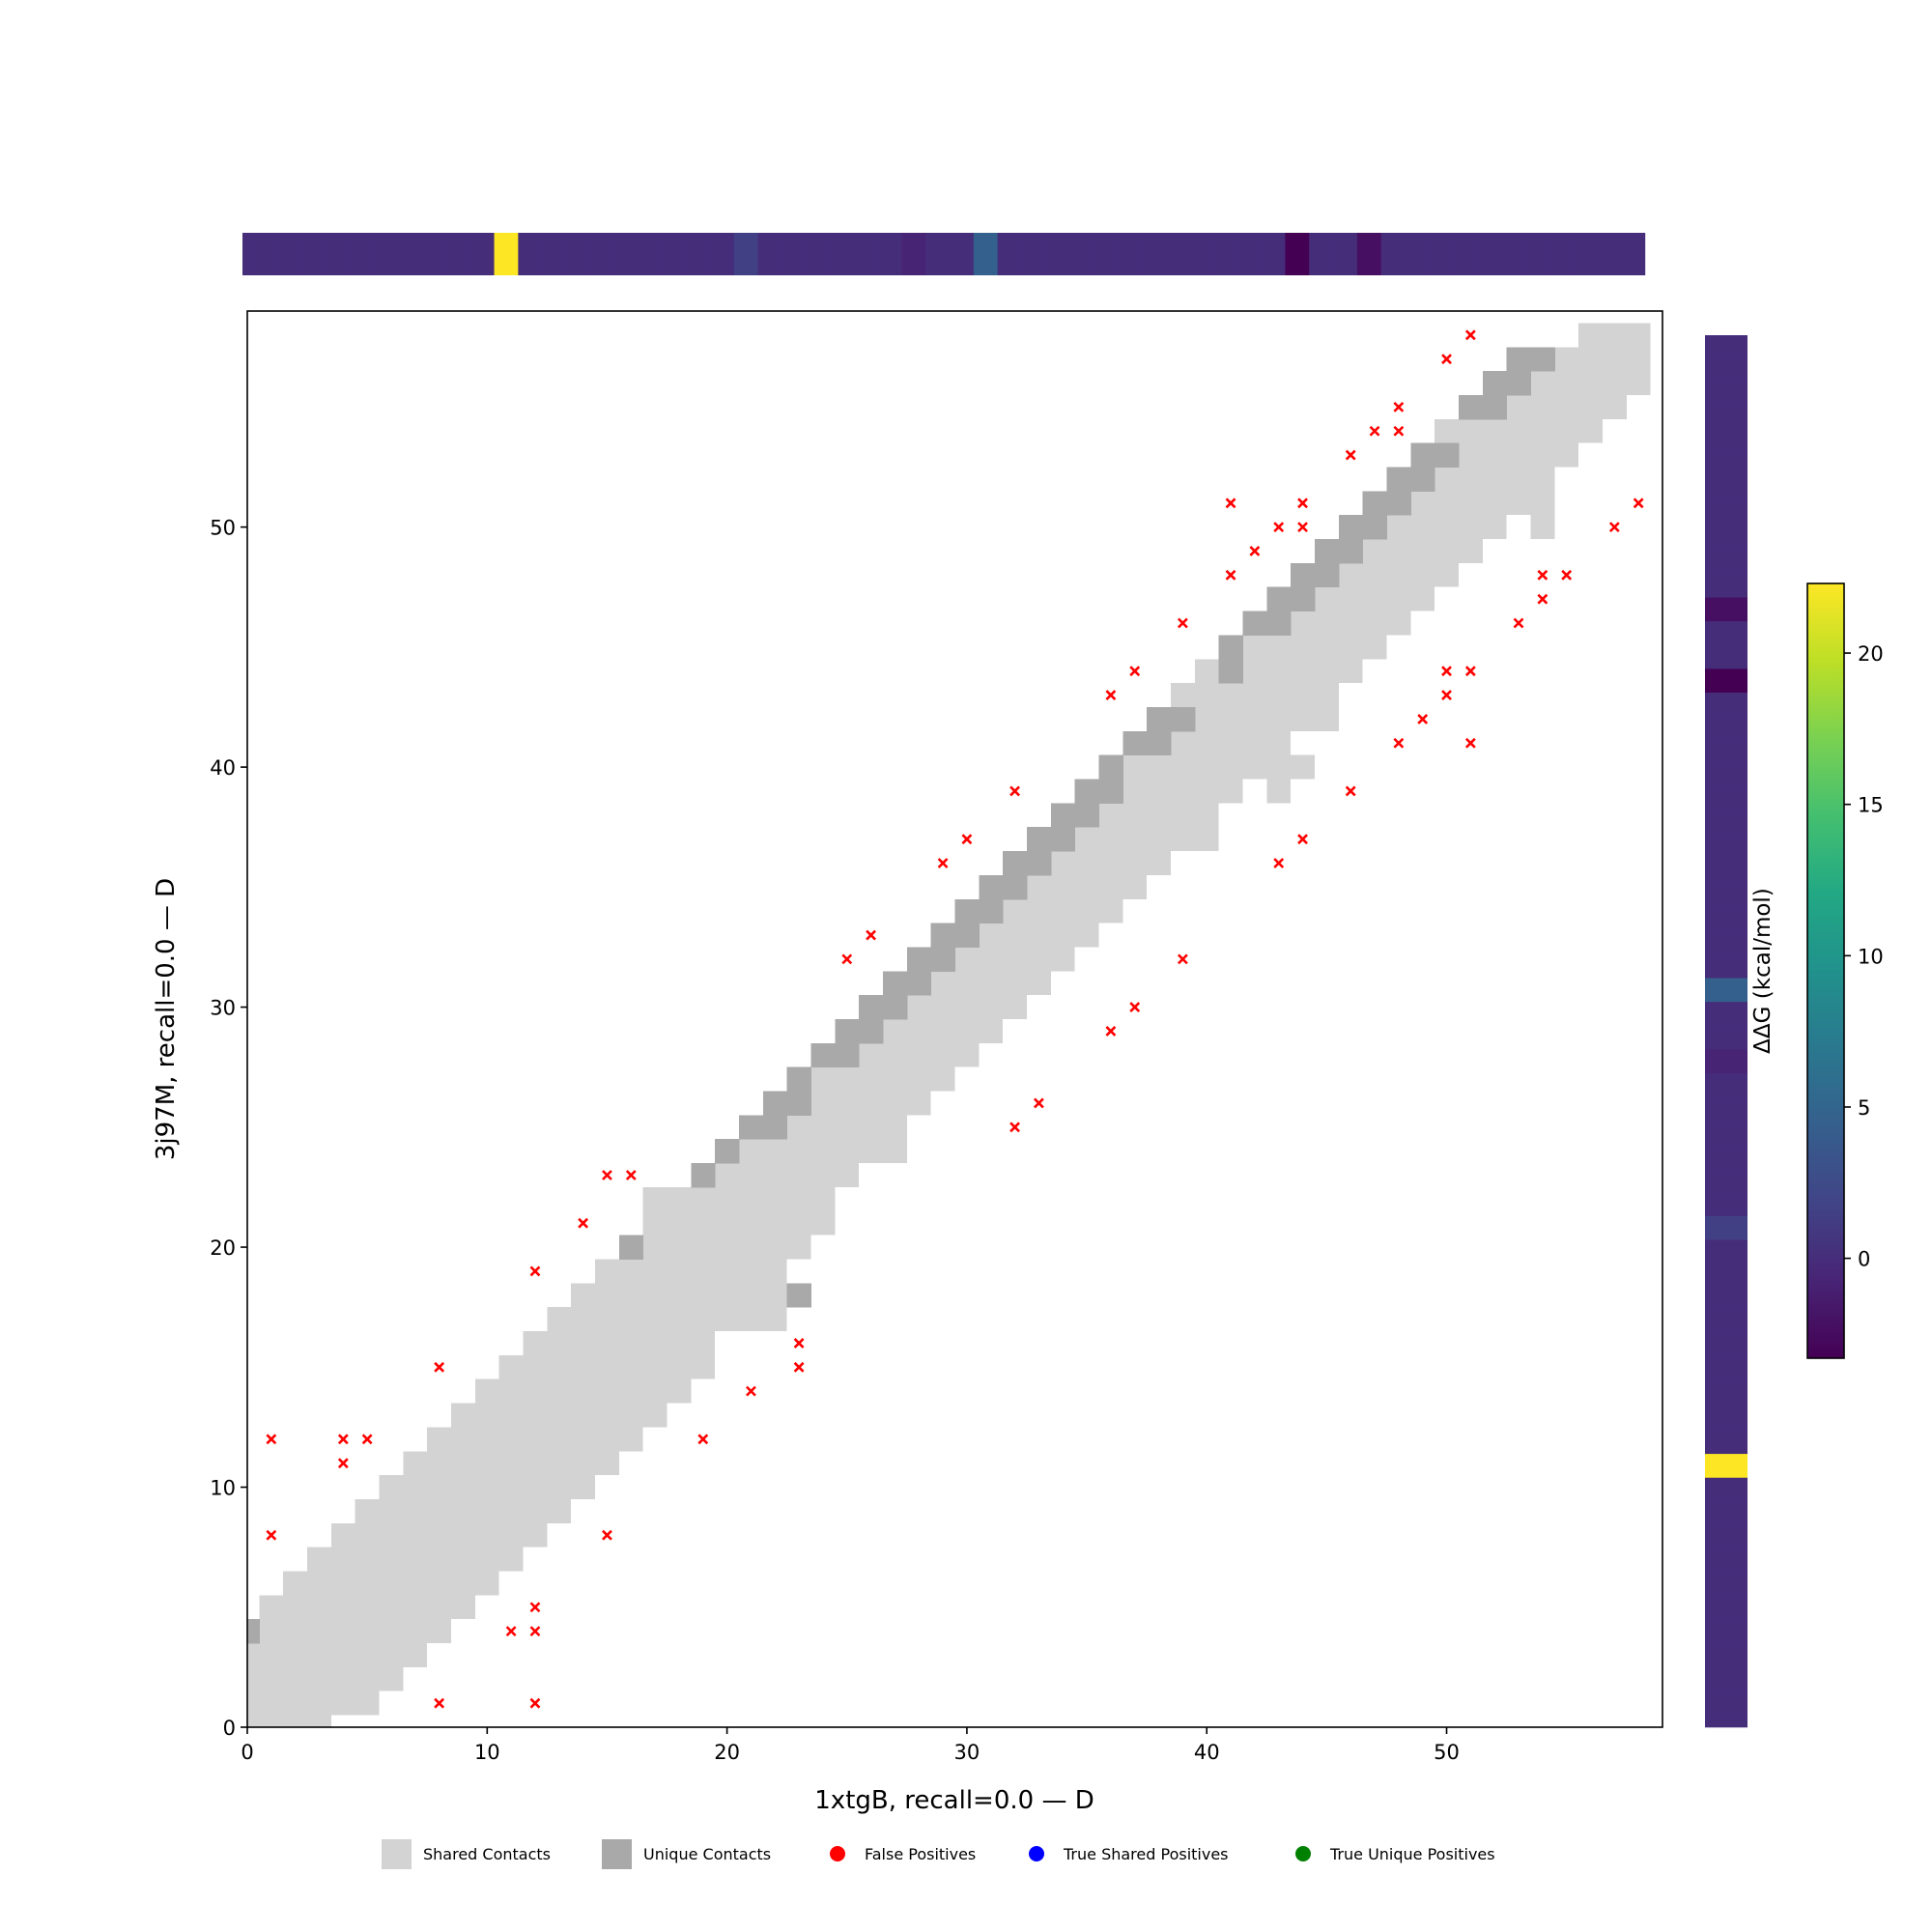 The image size is (1932, 1932). Describe the element at coordinates (1845, 970) in the screenshot. I see `colorbar: 0 5 10 15 20` at that location.